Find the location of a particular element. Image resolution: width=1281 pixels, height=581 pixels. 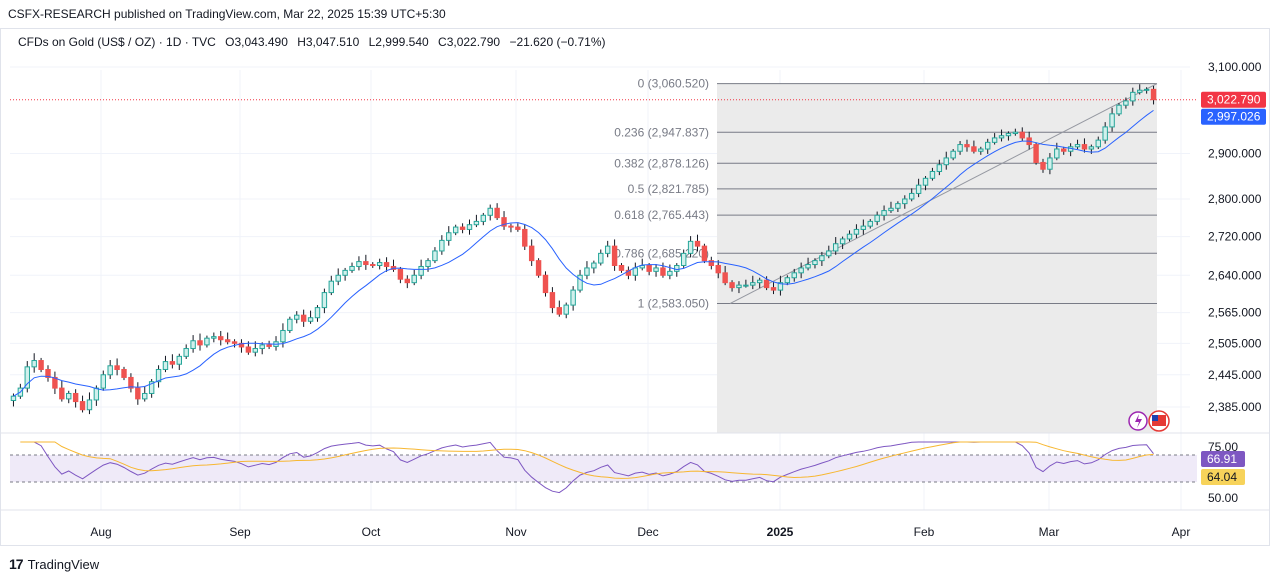

fib-level-label: 0.5 (2,821.785) is located at coordinates (668, 189).